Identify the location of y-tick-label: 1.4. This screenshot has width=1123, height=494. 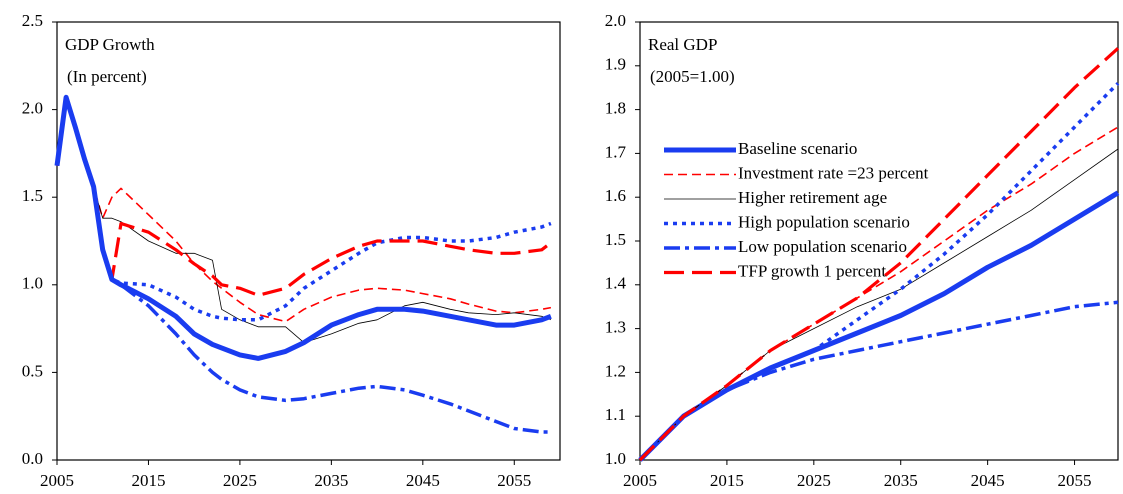
(616, 283).